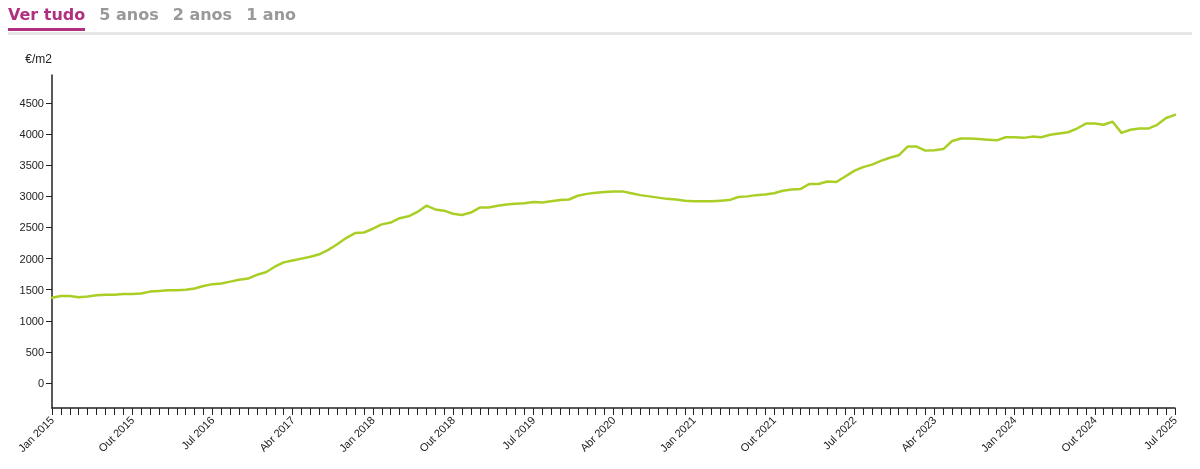 This screenshot has width=1200, height=469. I want to click on y-tick-label: 500, so click(34, 351).